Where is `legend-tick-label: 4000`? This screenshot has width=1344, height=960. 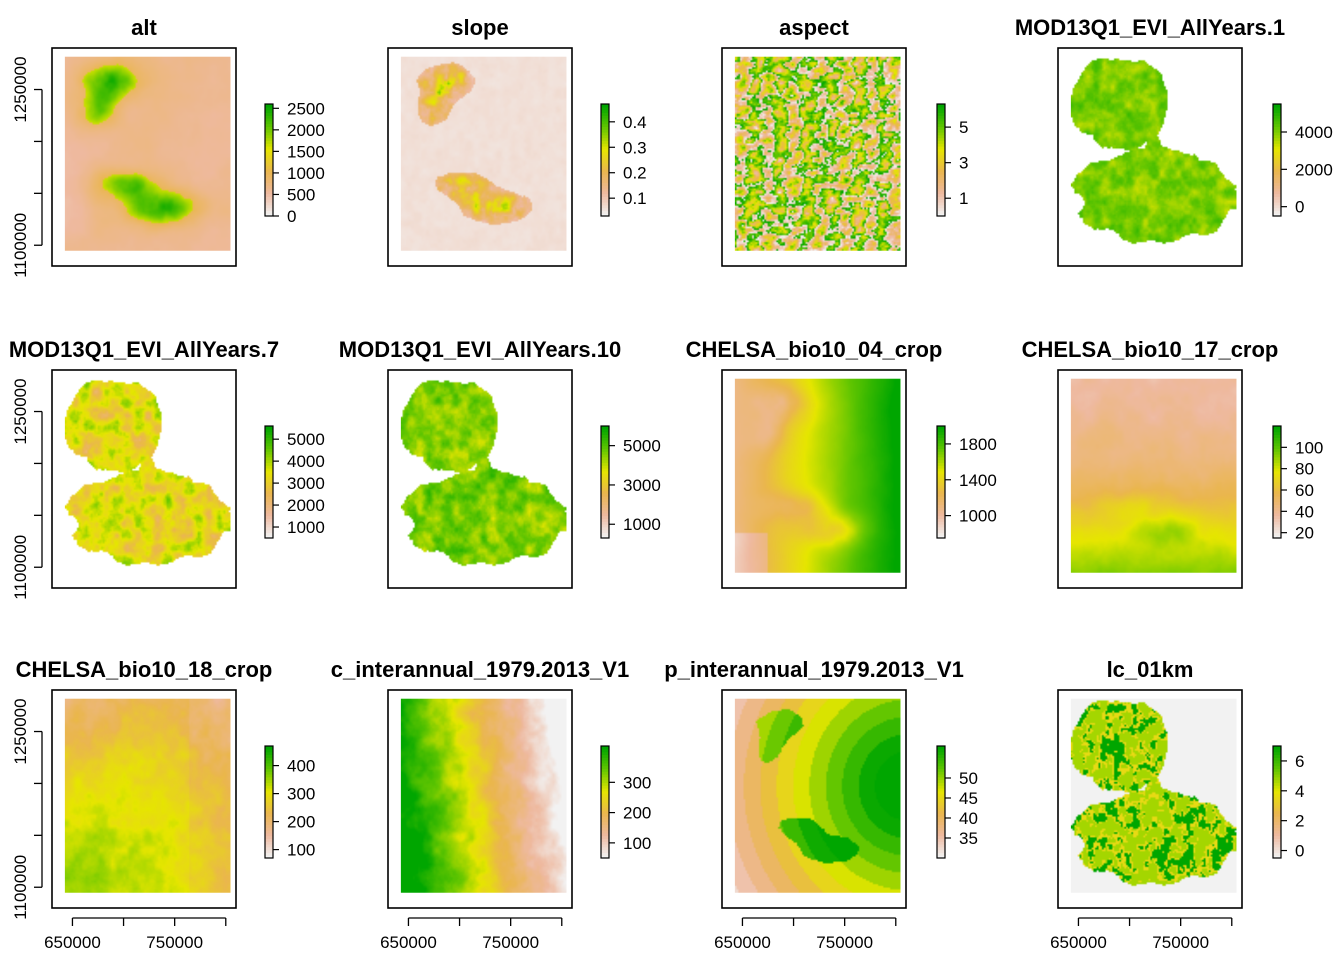 legend-tick-label: 4000 is located at coordinates (1314, 132).